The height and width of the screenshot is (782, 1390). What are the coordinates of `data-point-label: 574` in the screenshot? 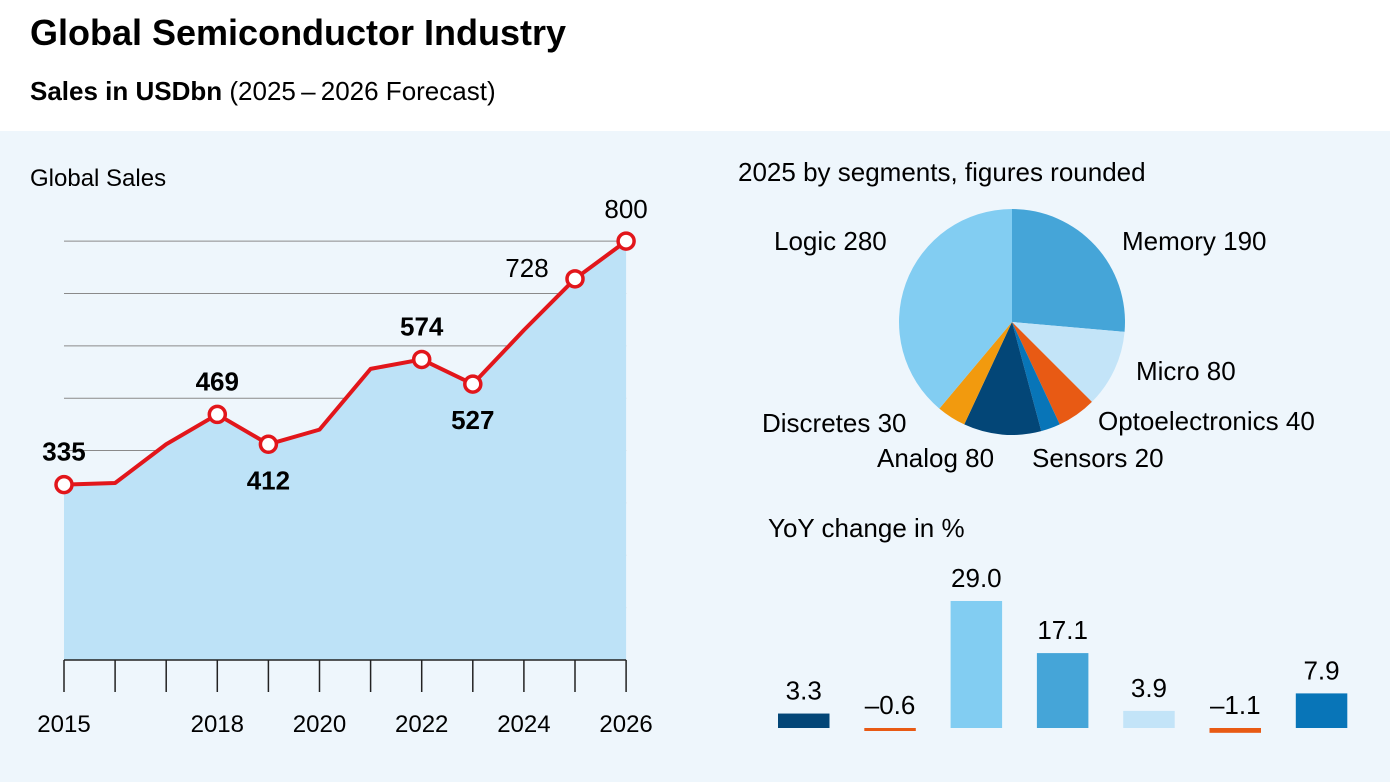 It's located at (422, 326).